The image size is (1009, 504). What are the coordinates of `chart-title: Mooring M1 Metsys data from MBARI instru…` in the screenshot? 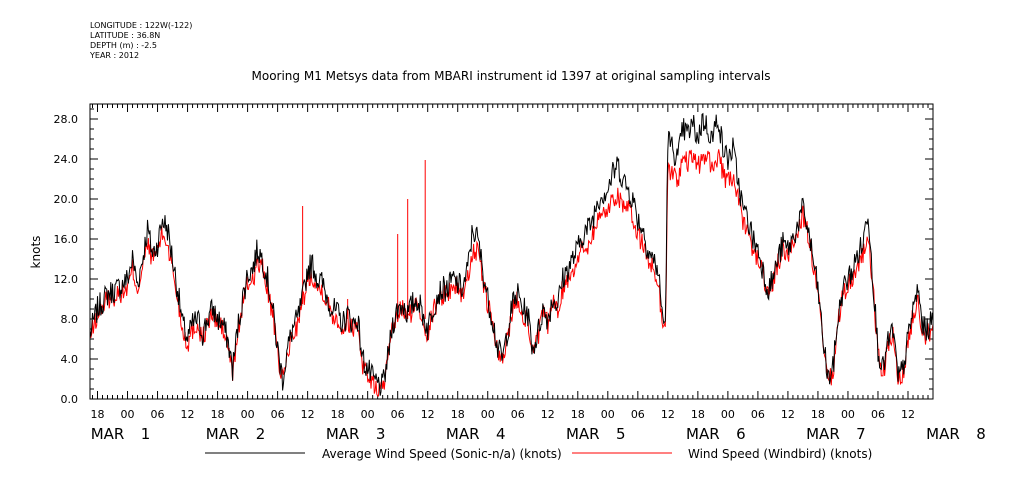 It's located at (511, 76).